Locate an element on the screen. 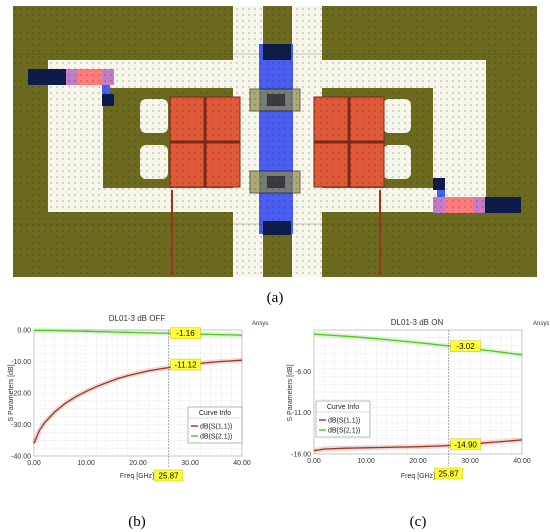  y-tick-label: -20.00 is located at coordinates (21, 394).